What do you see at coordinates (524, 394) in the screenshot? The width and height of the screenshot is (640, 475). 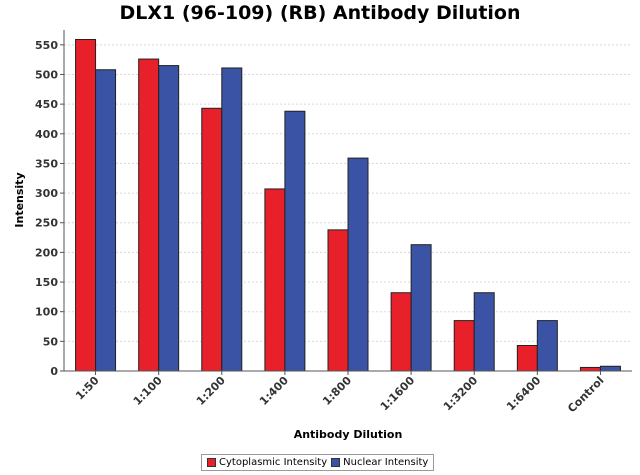 I see `x-tick-label: 1:6400` at bounding box center [524, 394].